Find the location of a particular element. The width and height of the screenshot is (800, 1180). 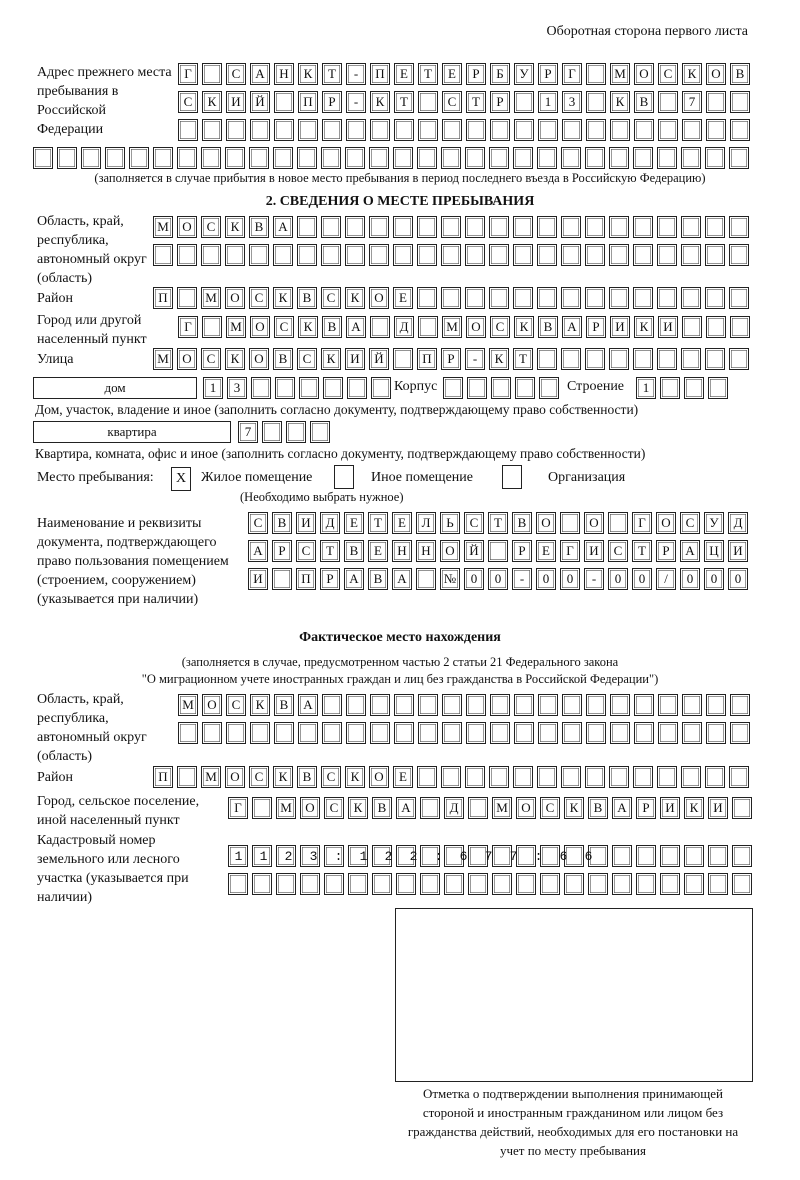

house-type-field: дом is located at coordinates (115, 388).